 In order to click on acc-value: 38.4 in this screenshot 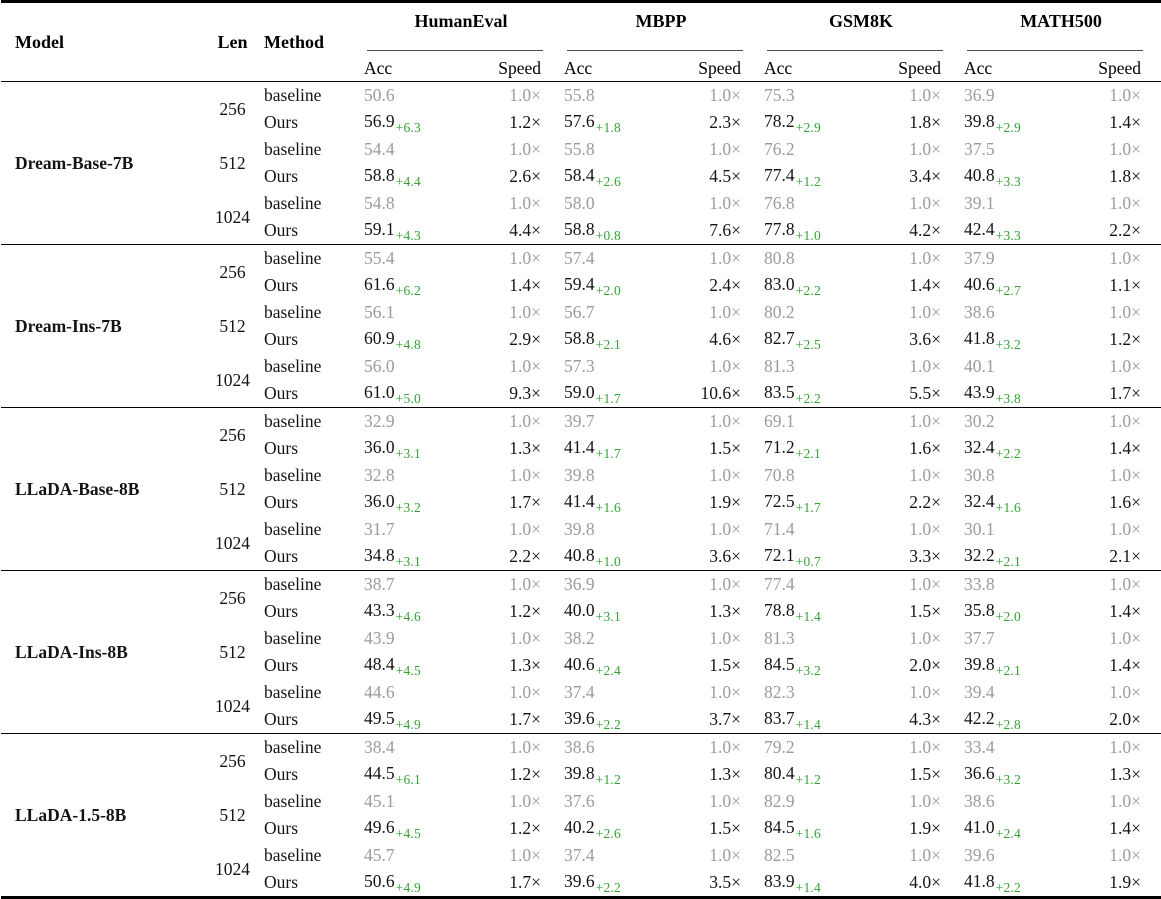, I will do `click(379, 747)`.